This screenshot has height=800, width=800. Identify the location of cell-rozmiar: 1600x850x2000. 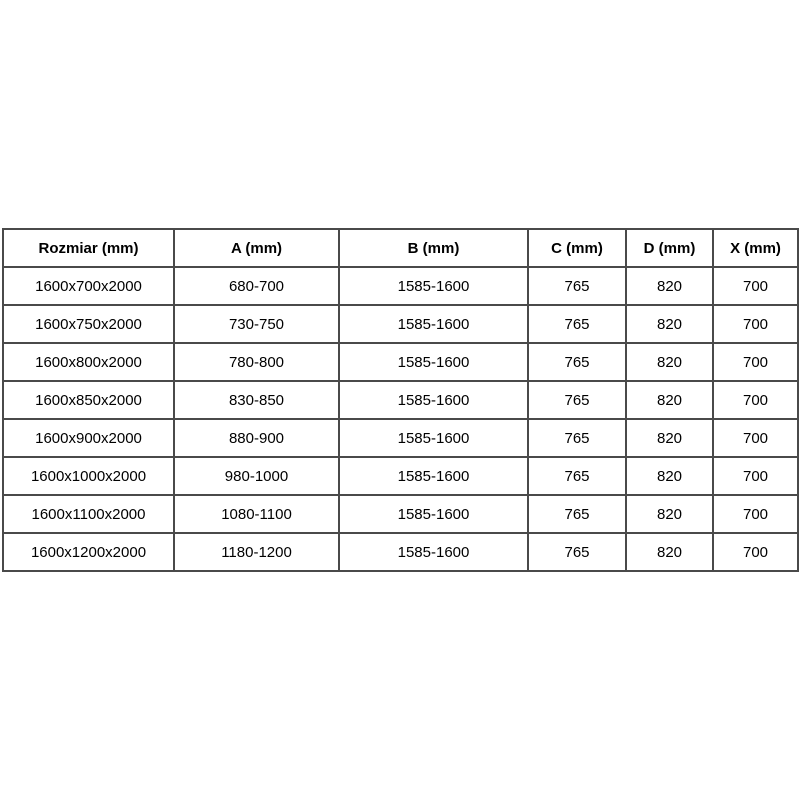
(88, 400).